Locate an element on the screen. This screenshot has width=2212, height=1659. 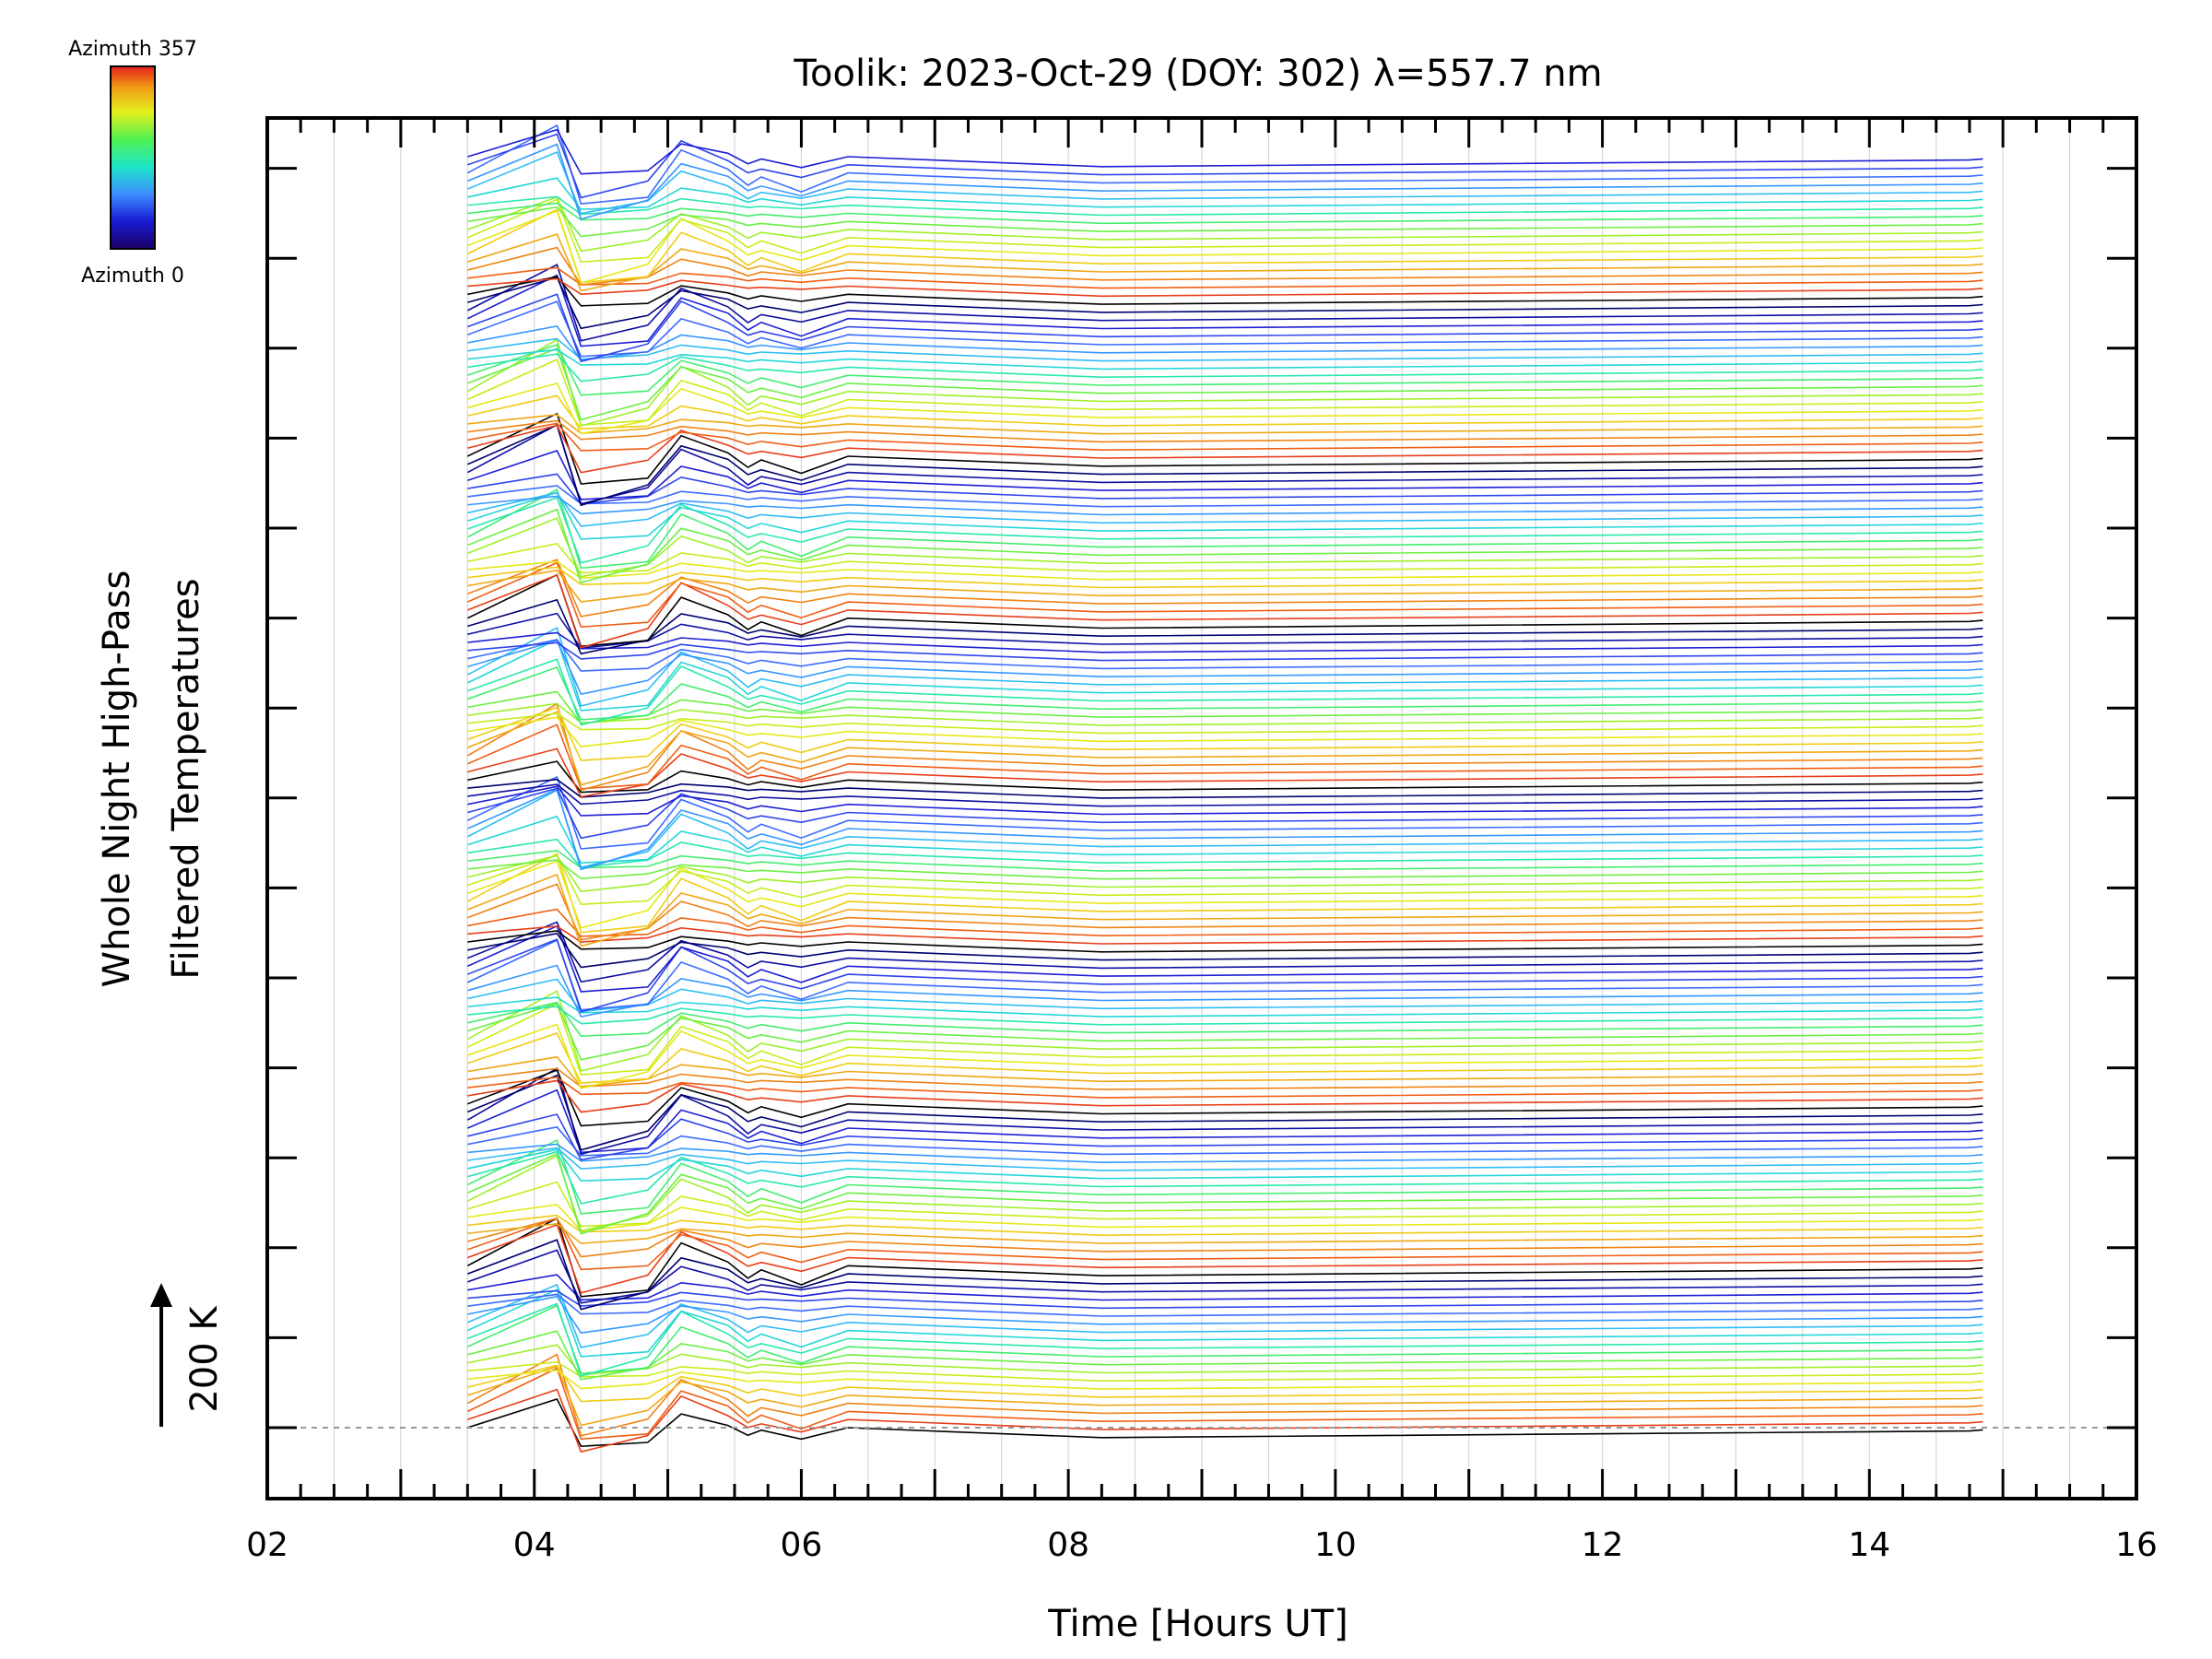
scale-arrow-head is located at coordinates (161, 1295).